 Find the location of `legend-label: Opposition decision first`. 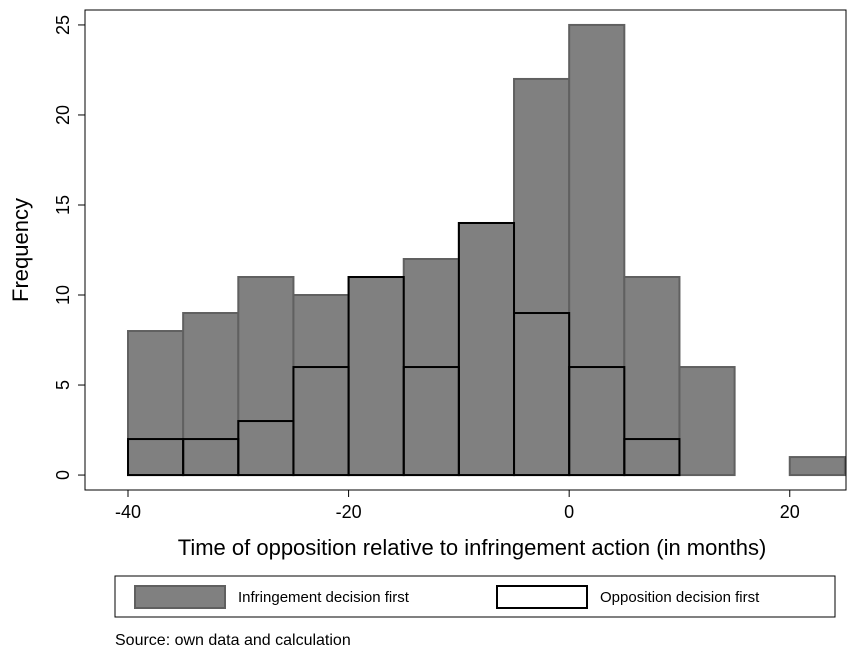

legend-label: Opposition decision first is located at coordinates (680, 597).